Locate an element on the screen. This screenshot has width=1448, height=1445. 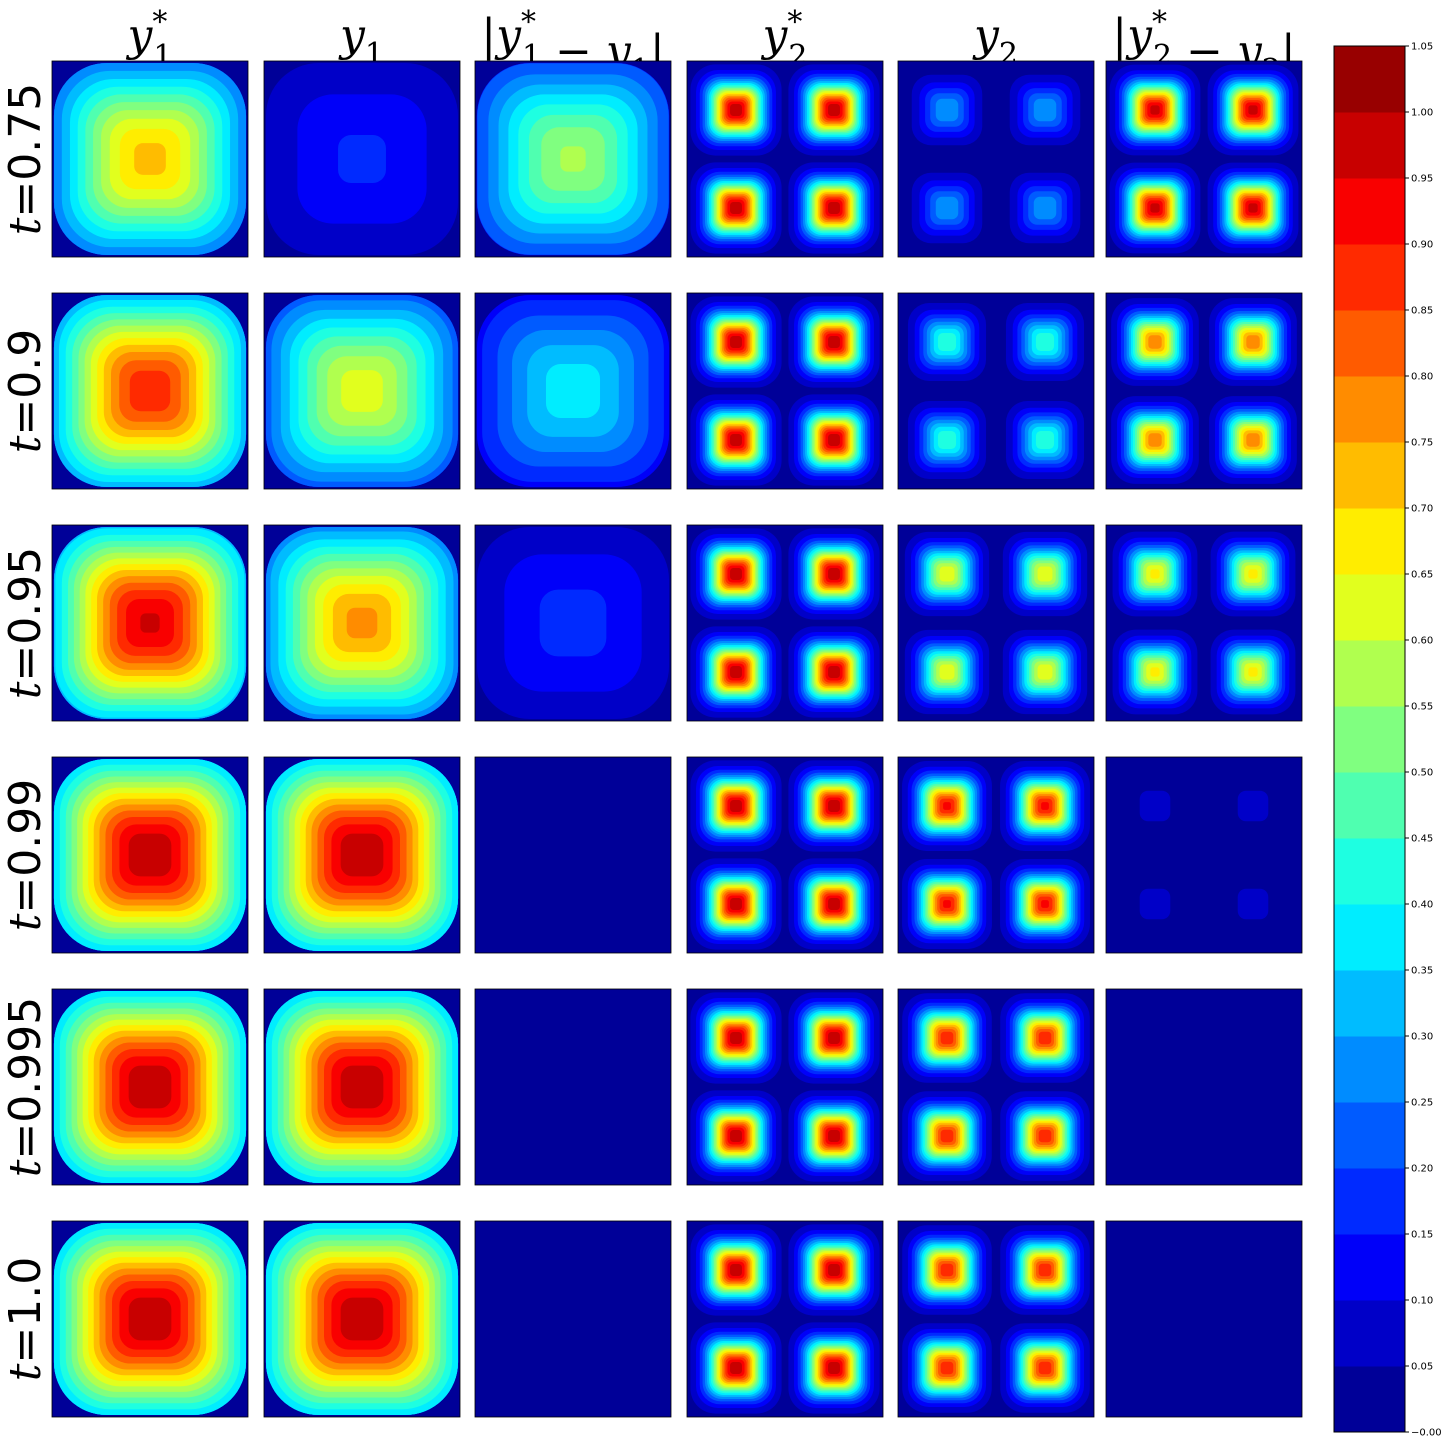
row-label-0: t=0.75 is located at coordinates (25, 159).